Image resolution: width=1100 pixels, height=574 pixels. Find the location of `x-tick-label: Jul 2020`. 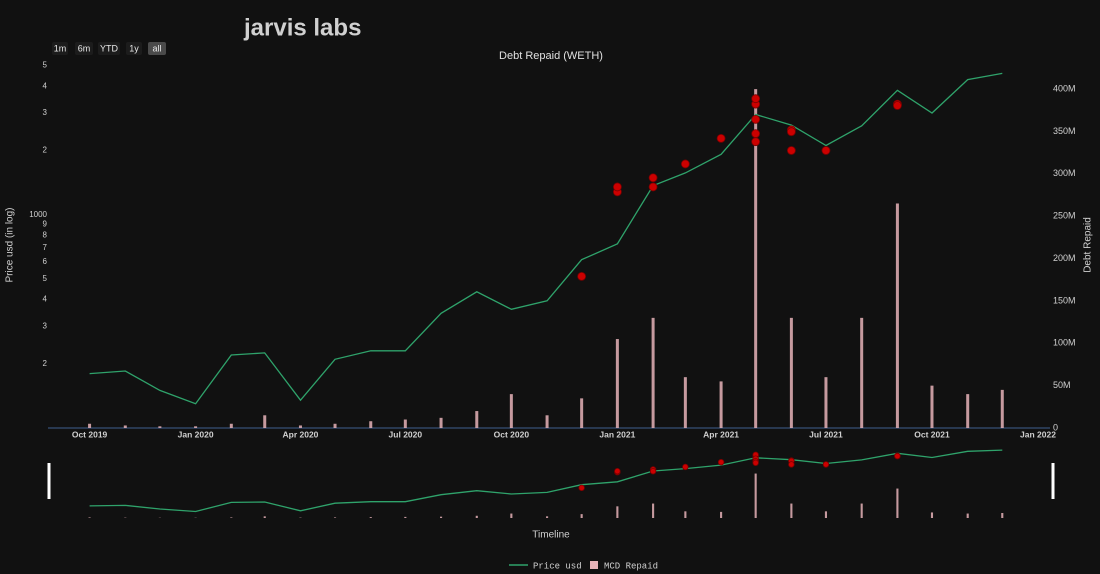

x-tick-label: Jul 2020 is located at coordinates (406, 434).